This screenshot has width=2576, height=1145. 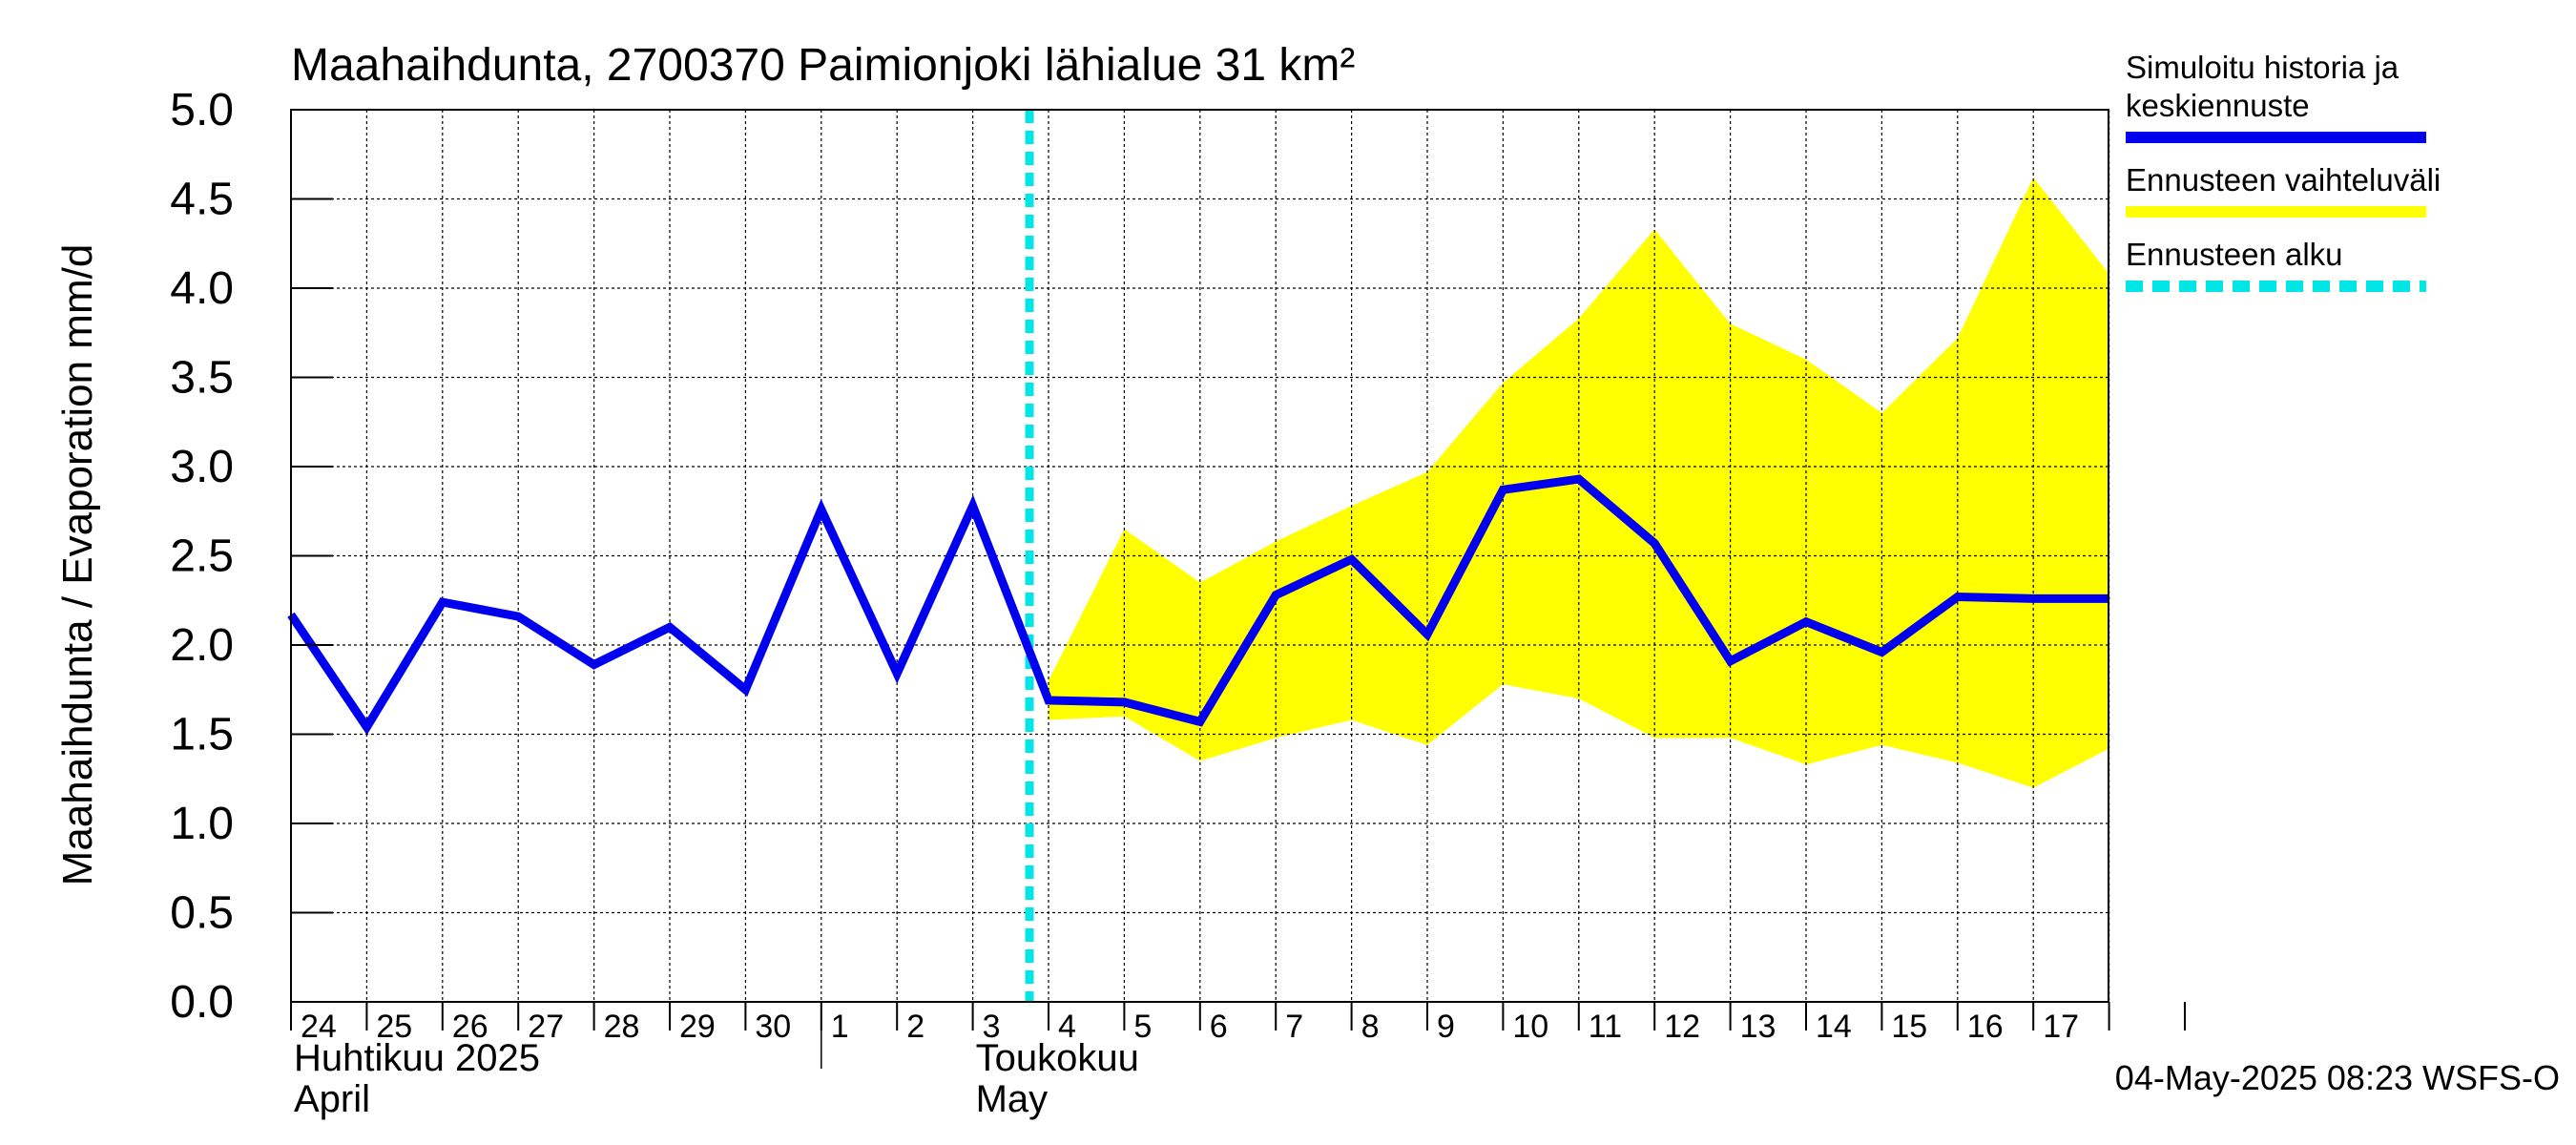 I want to click on month-label: Huhtikuu 2025, so click(x=417, y=1058).